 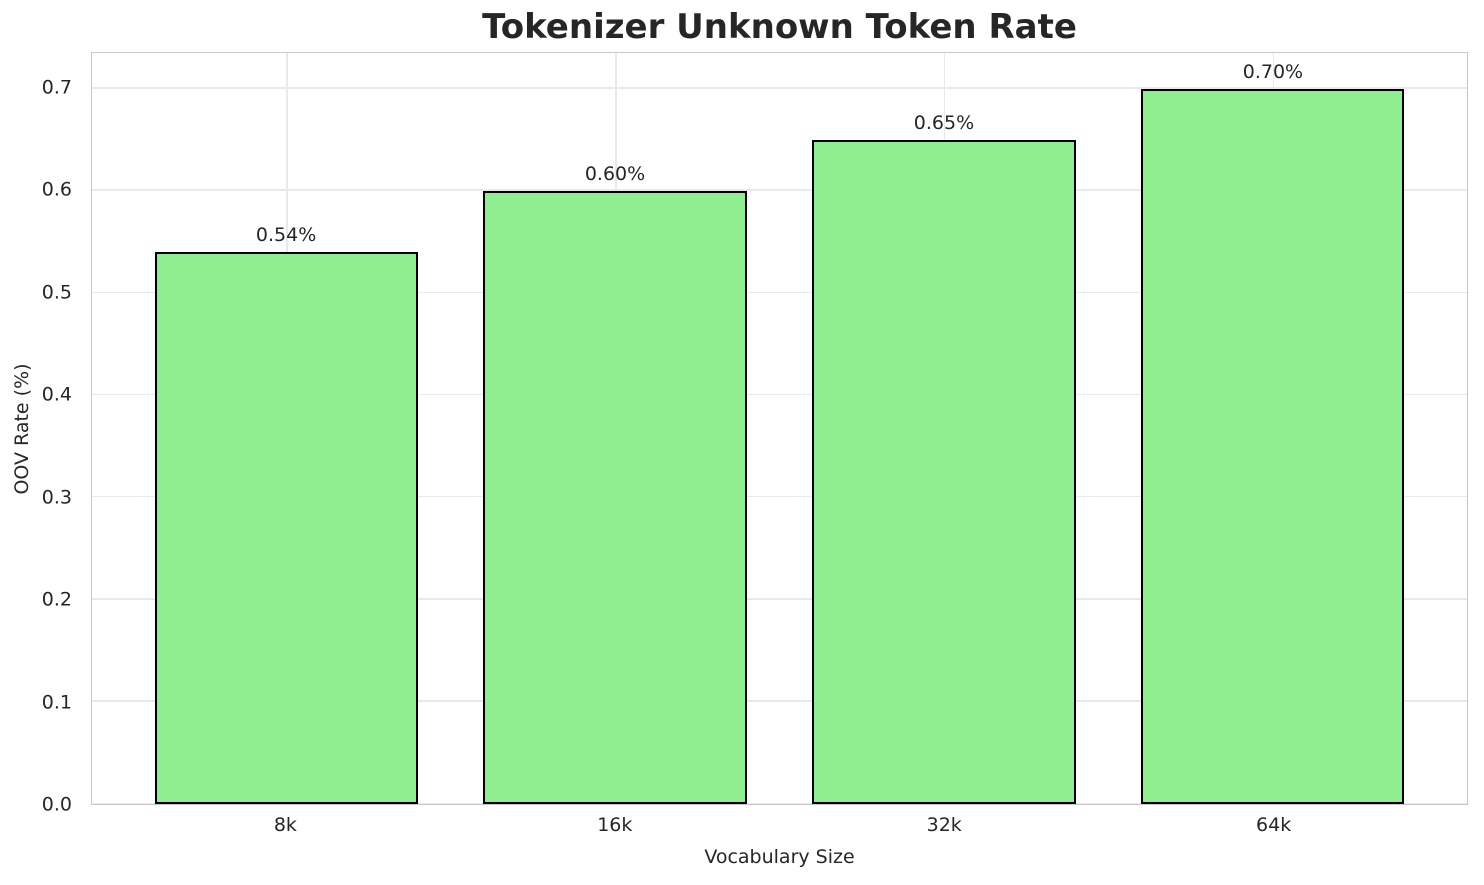 What do you see at coordinates (286, 235) in the screenshot?
I see `bar-value-label: 0.54%` at bounding box center [286, 235].